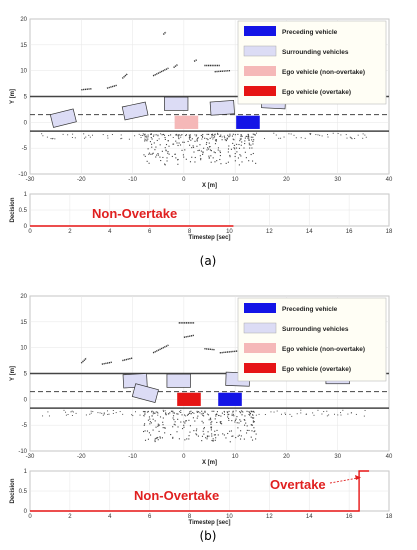 This screenshot has height=550, width=417. I want to click on x-tick-label: 0, so click(184, 180).